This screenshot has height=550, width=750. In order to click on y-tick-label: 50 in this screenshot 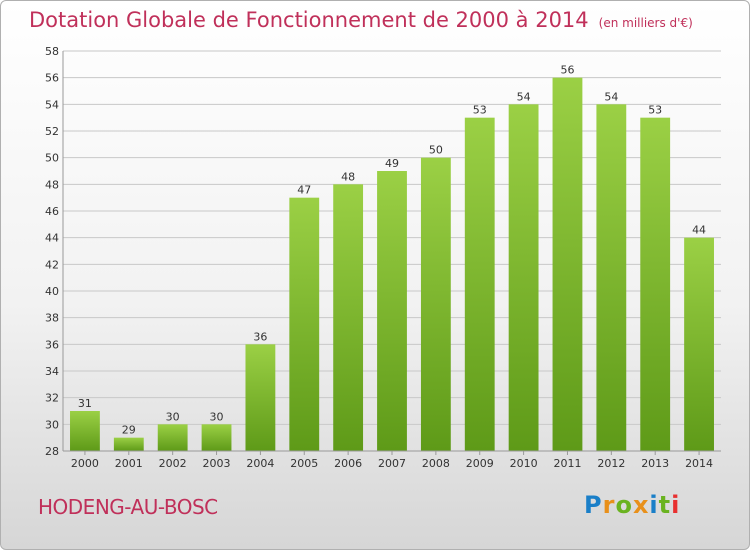, I will do `click(52, 158)`.